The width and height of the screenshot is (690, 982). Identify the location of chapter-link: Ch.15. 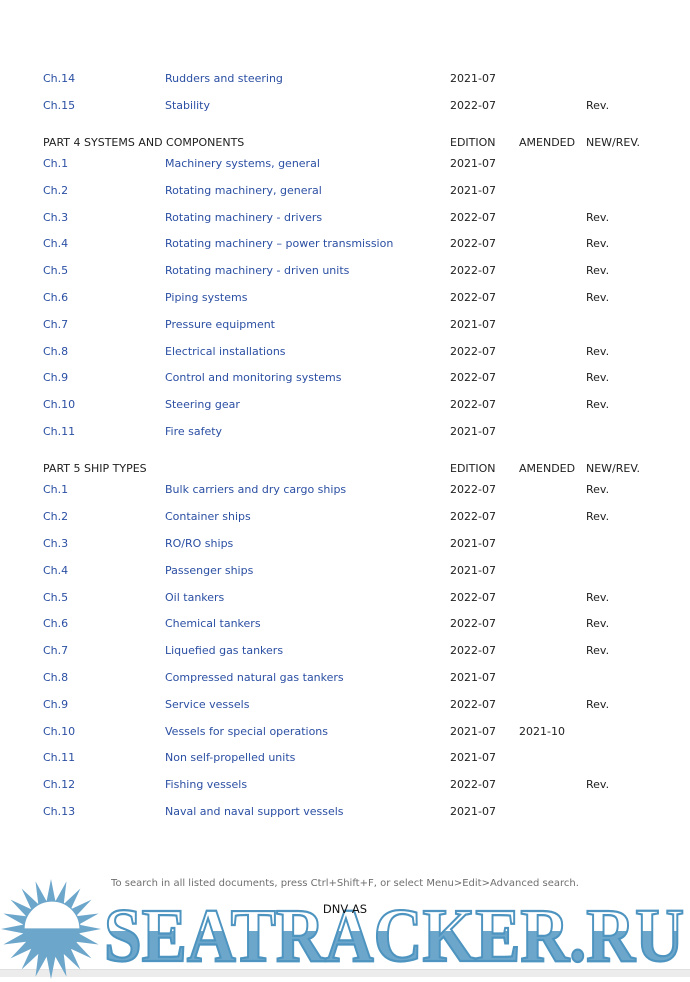
(59, 105).